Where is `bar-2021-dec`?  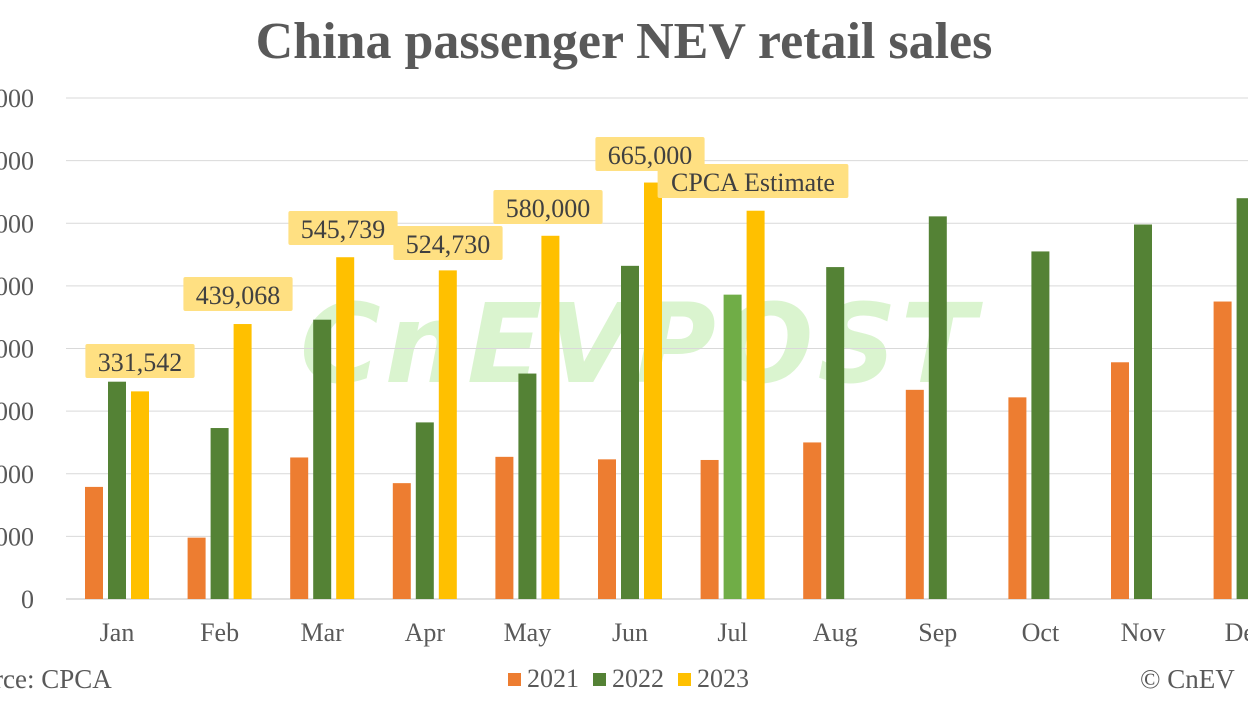
bar-2021-dec is located at coordinates (1222, 450).